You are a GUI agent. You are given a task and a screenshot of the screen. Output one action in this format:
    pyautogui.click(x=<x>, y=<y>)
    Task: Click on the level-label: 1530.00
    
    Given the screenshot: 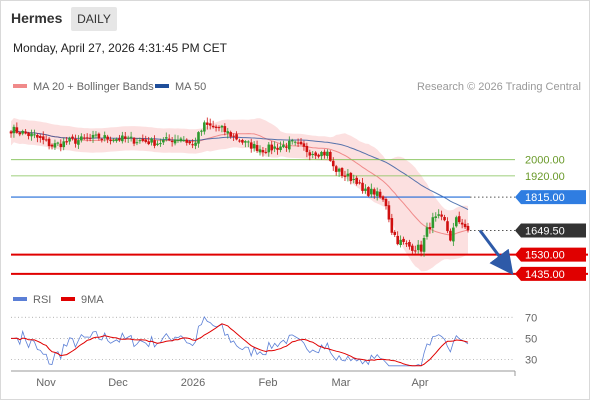 What is the action you would take?
    pyautogui.click(x=550, y=254)
    